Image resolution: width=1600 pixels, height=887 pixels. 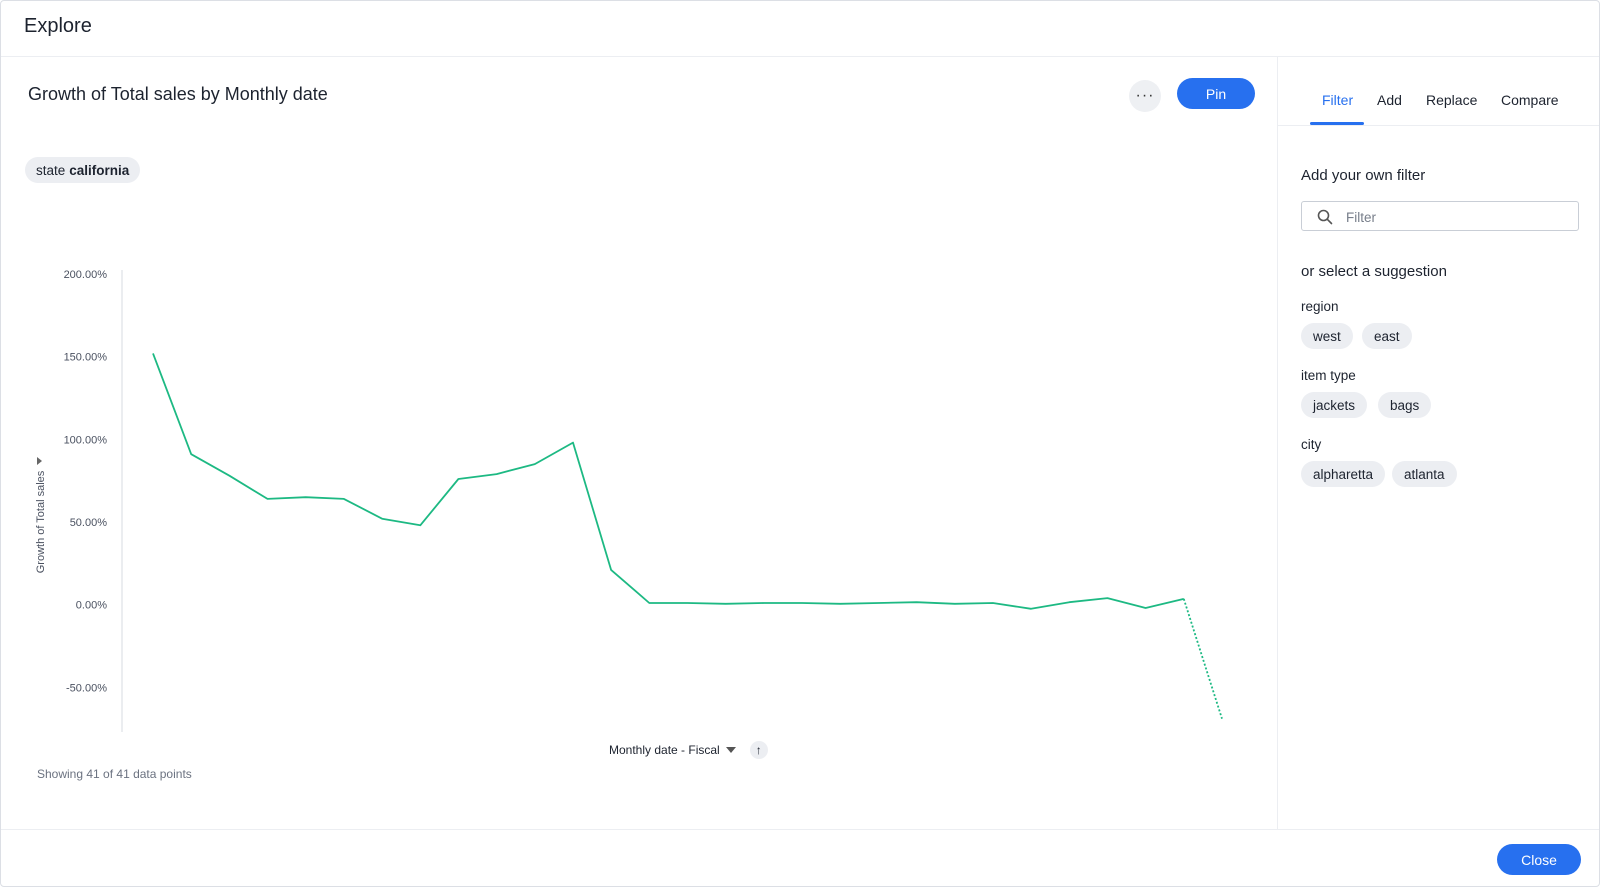 What do you see at coordinates (1334, 405) in the screenshot?
I see `suggestion-chip: jackets` at bounding box center [1334, 405].